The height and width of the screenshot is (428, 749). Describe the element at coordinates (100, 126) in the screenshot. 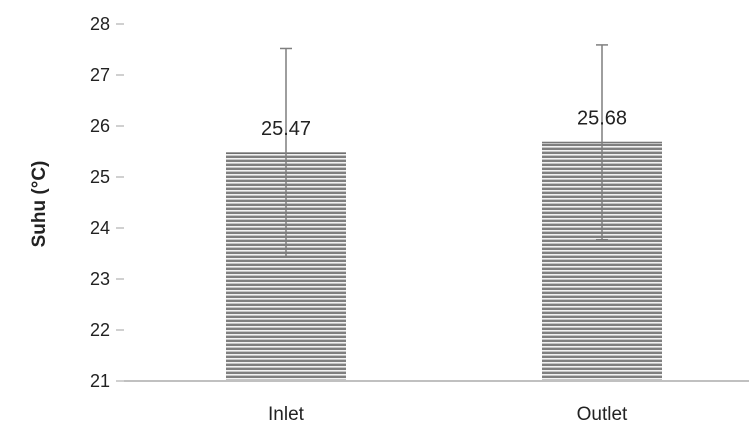

I see `y-tick-label: 26` at that location.